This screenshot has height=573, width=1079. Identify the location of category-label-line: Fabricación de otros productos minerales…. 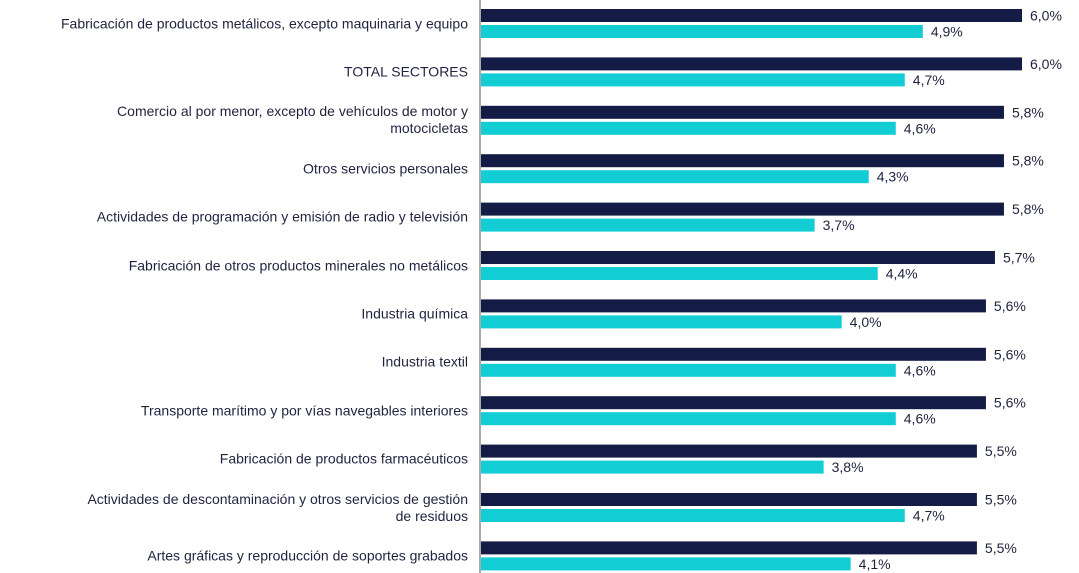
(298, 265).